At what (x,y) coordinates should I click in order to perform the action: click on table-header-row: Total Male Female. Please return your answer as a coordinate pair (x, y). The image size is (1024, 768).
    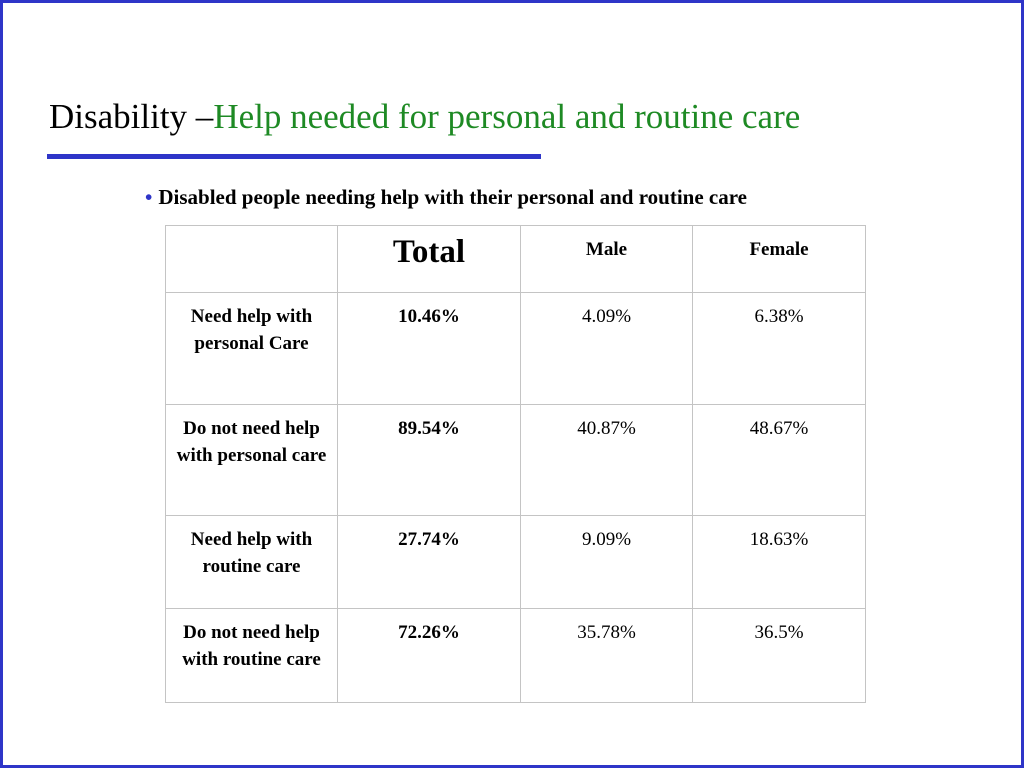
    Looking at the image, I should click on (515, 259).